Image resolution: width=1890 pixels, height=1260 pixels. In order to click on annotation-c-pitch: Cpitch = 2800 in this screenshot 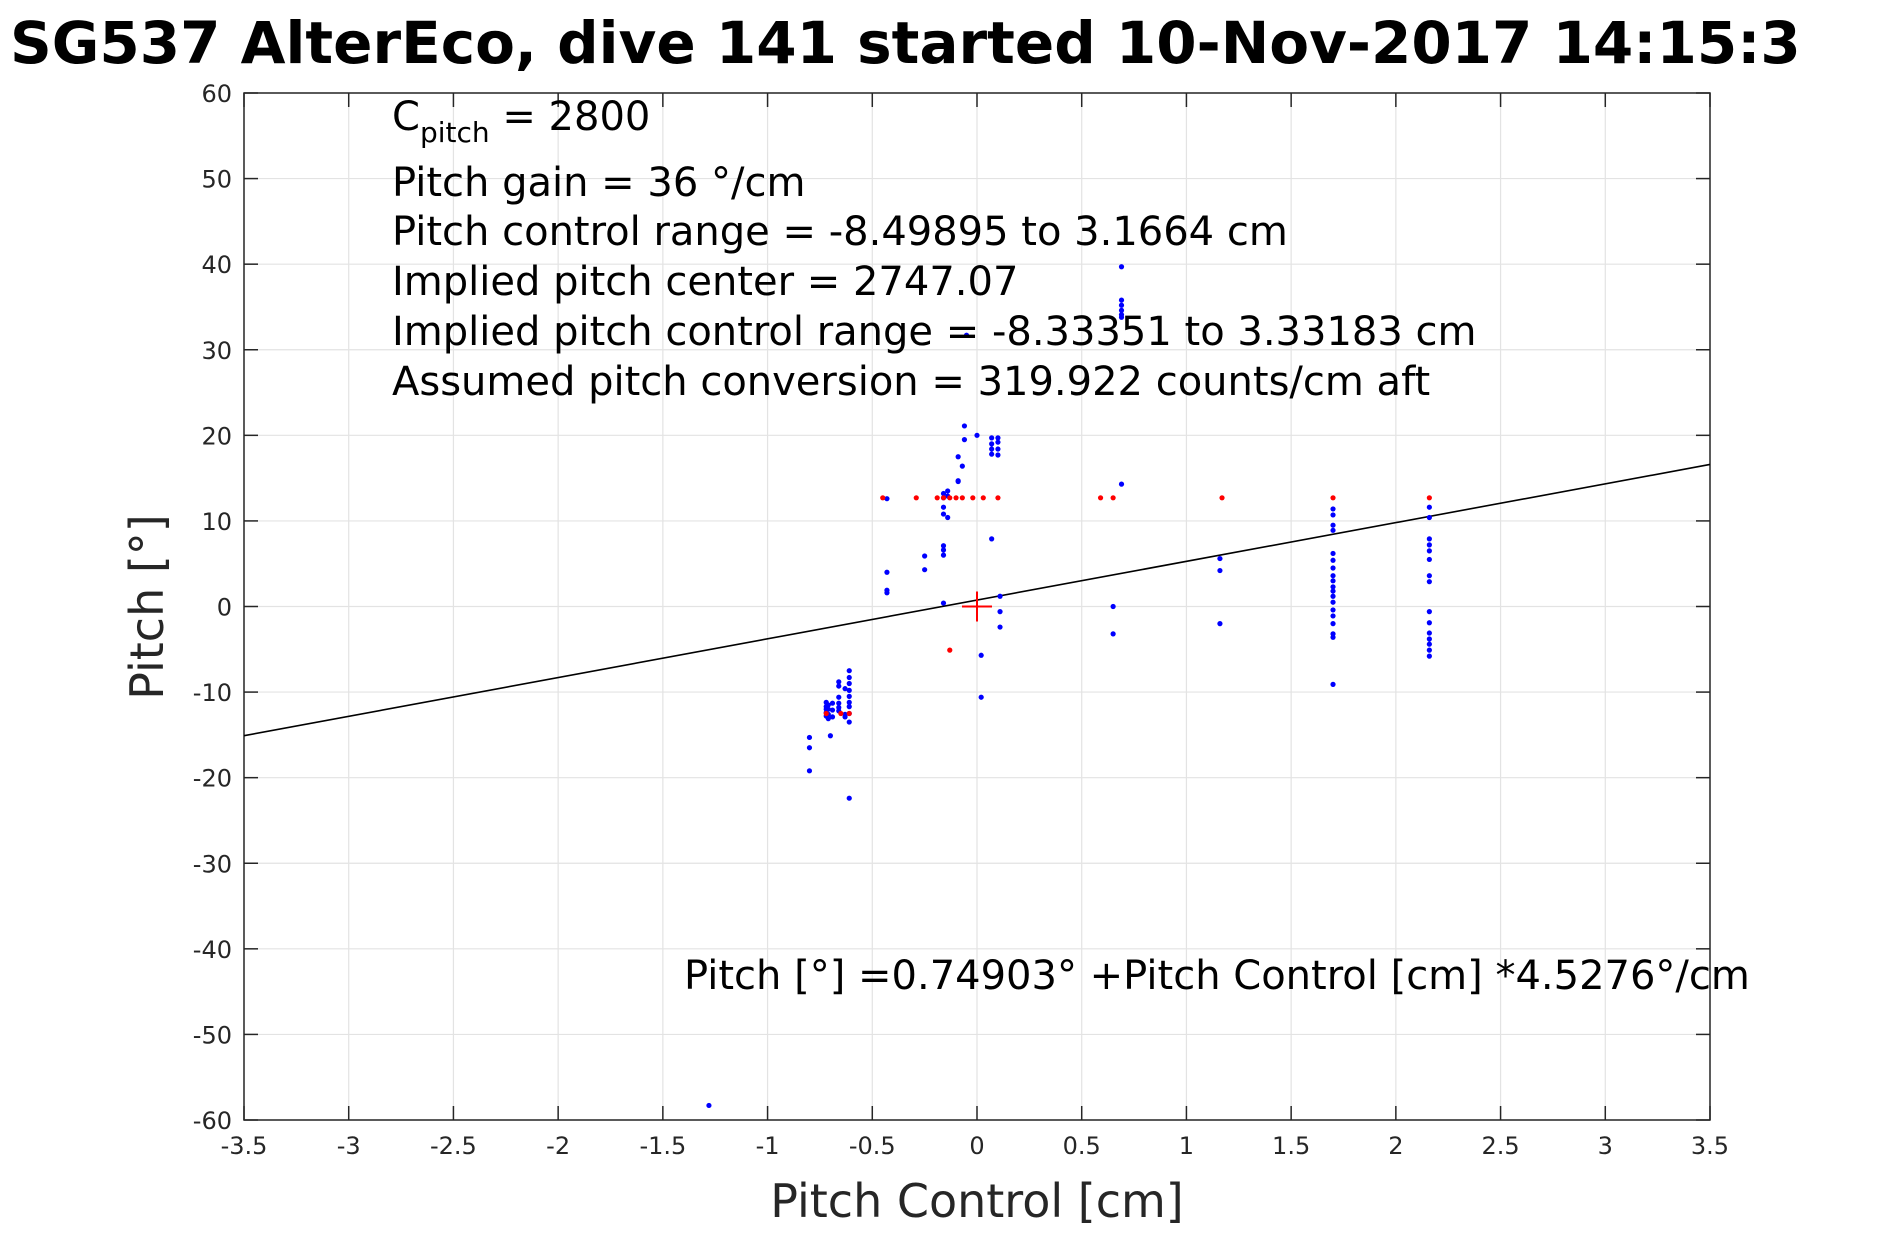, I will do `click(521, 121)`.